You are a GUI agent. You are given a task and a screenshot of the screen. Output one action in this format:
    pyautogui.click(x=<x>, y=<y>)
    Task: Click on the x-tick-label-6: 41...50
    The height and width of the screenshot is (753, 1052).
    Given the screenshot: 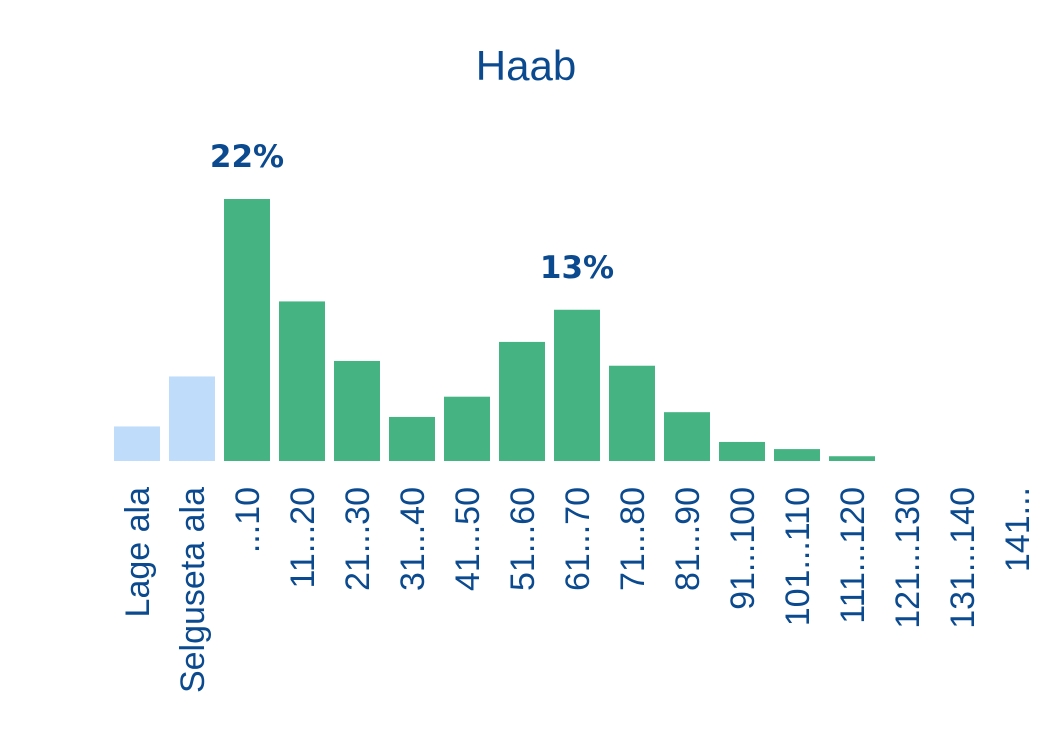 What is the action you would take?
    pyautogui.click(x=468, y=539)
    